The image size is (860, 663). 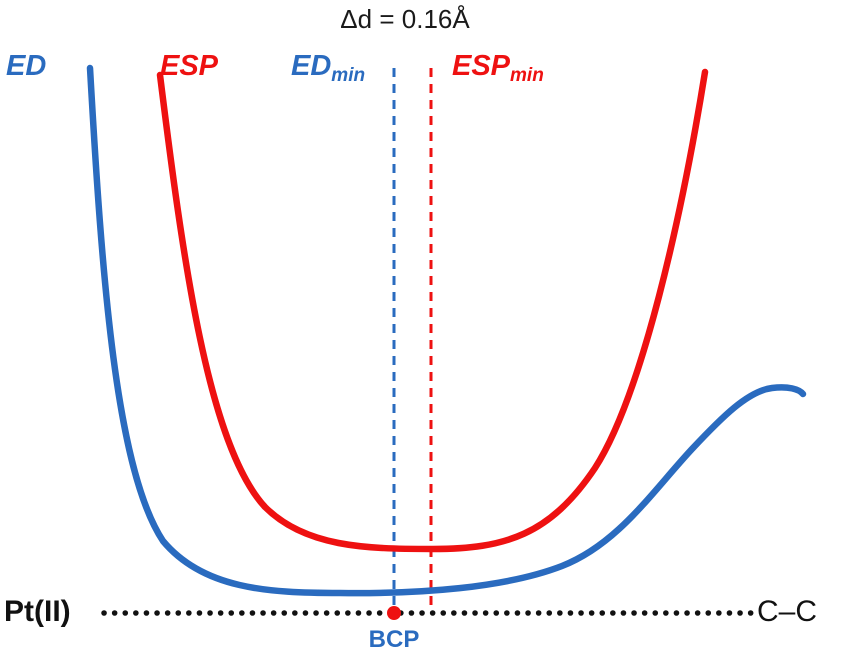 What do you see at coordinates (189, 66) in the screenshot?
I see `esp-series-label: ESP` at bounding box center [189, 66].